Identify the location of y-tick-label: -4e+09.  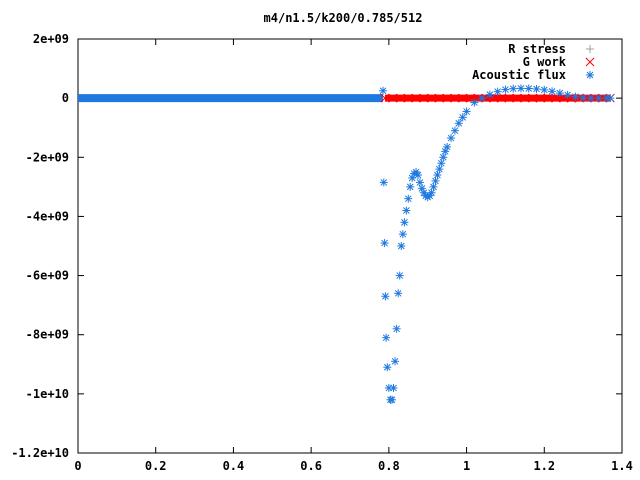
(47, 216).